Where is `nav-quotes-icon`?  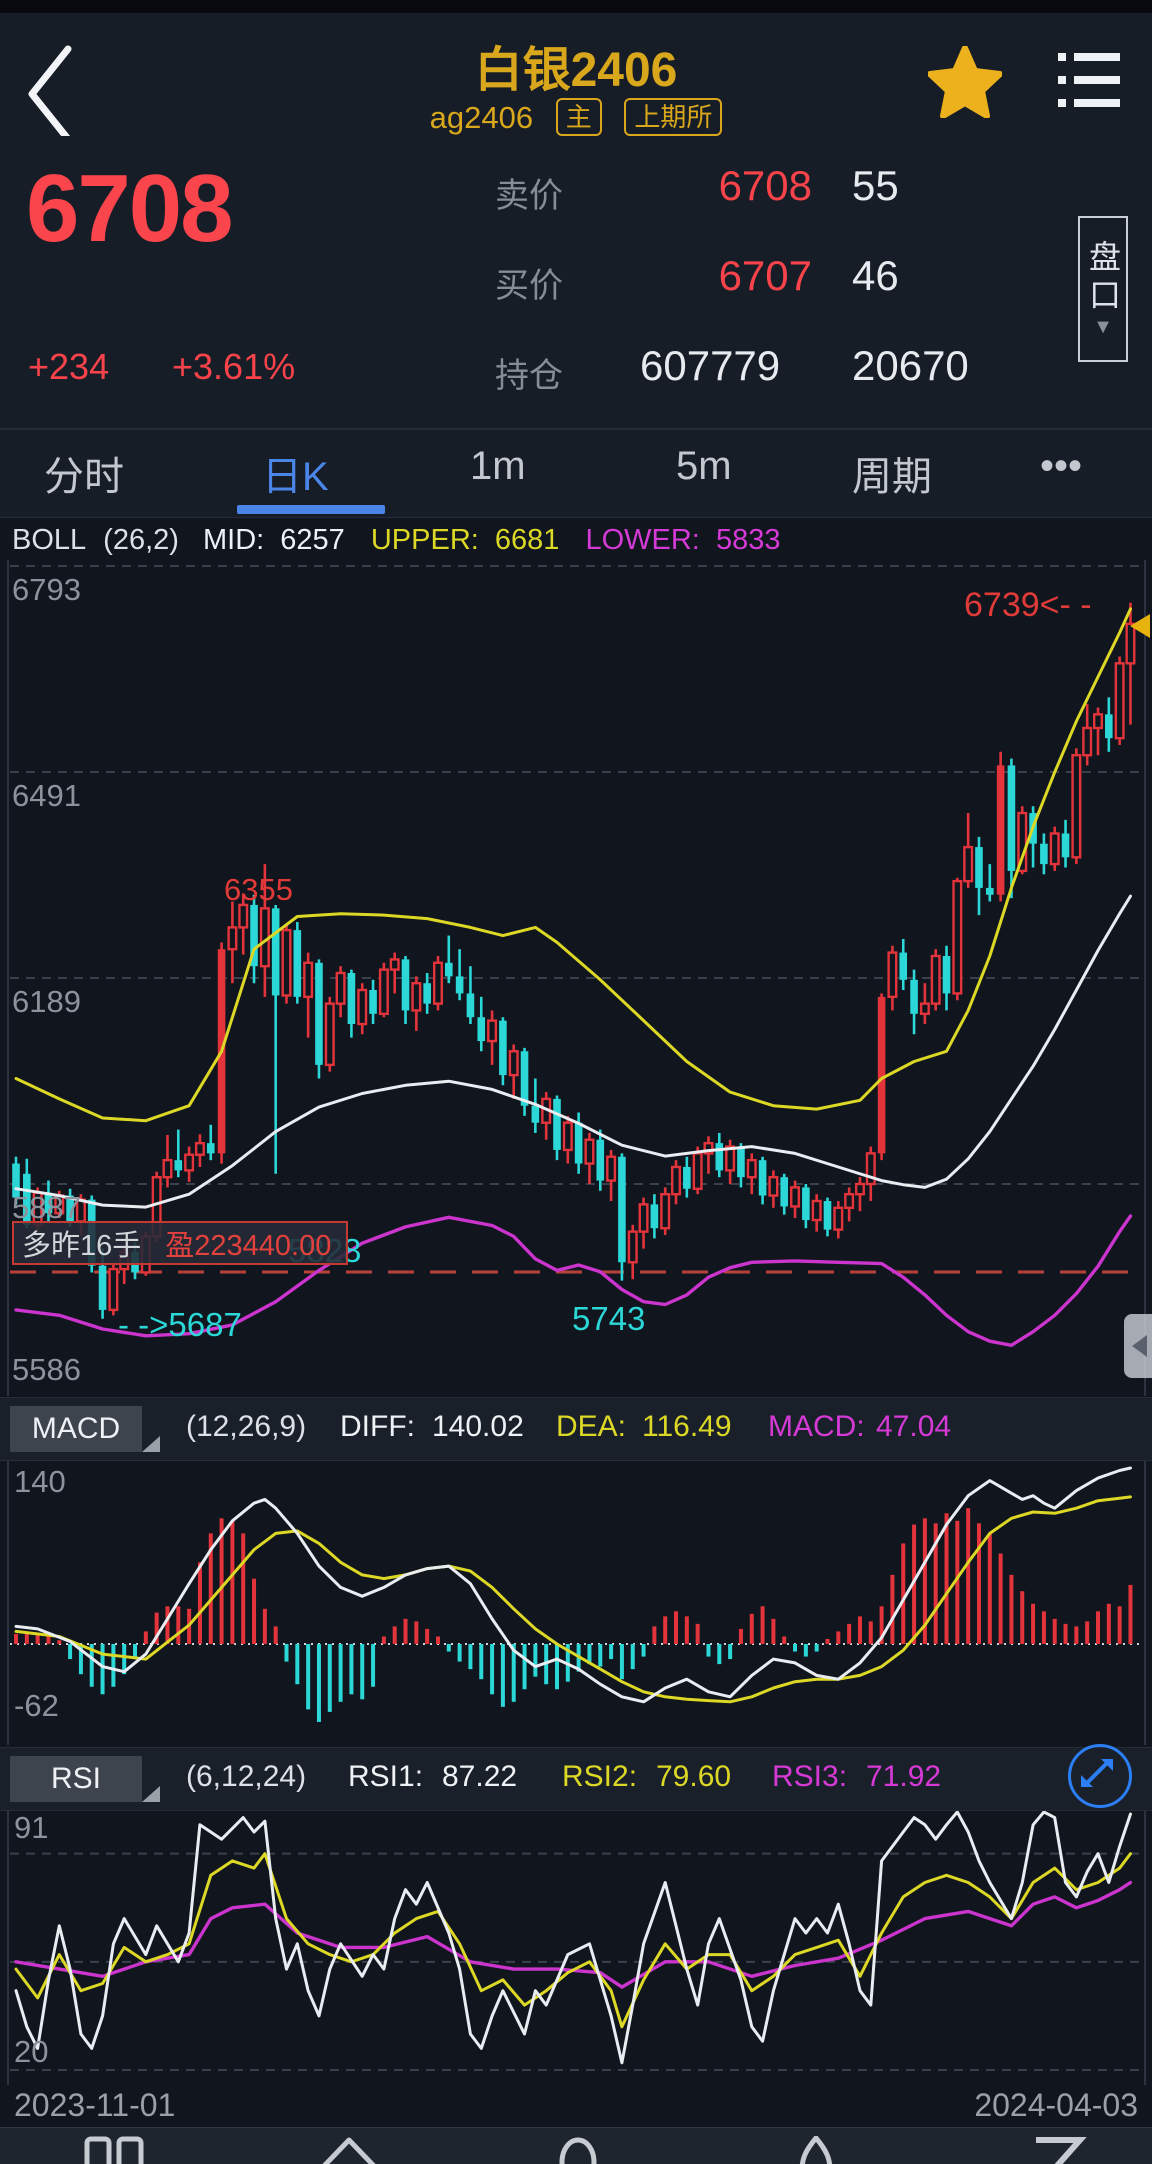 nav-quotes-icon is located at coordinates (115, 2150).